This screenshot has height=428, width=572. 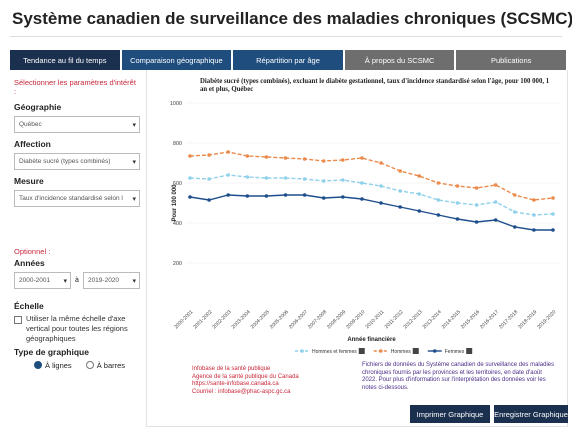 I want to click on select: Taux d'incidence standardisé selon l'âge, so click(x=77, y=198).